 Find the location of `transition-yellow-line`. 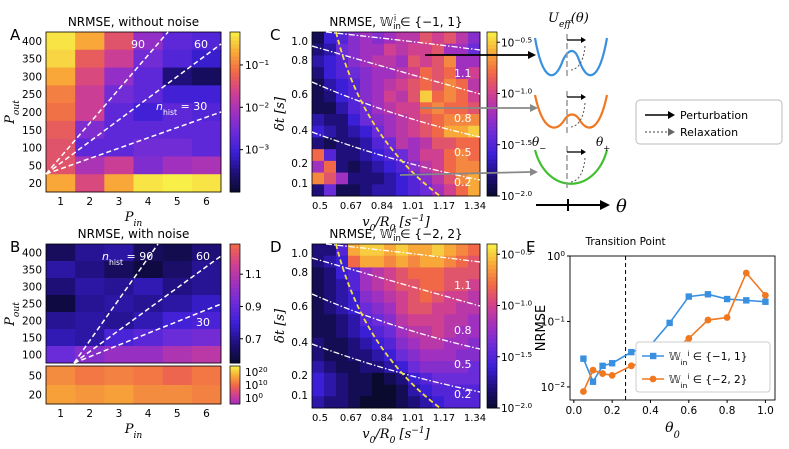

transition-yellow-line is located at coordinates (388, 114).